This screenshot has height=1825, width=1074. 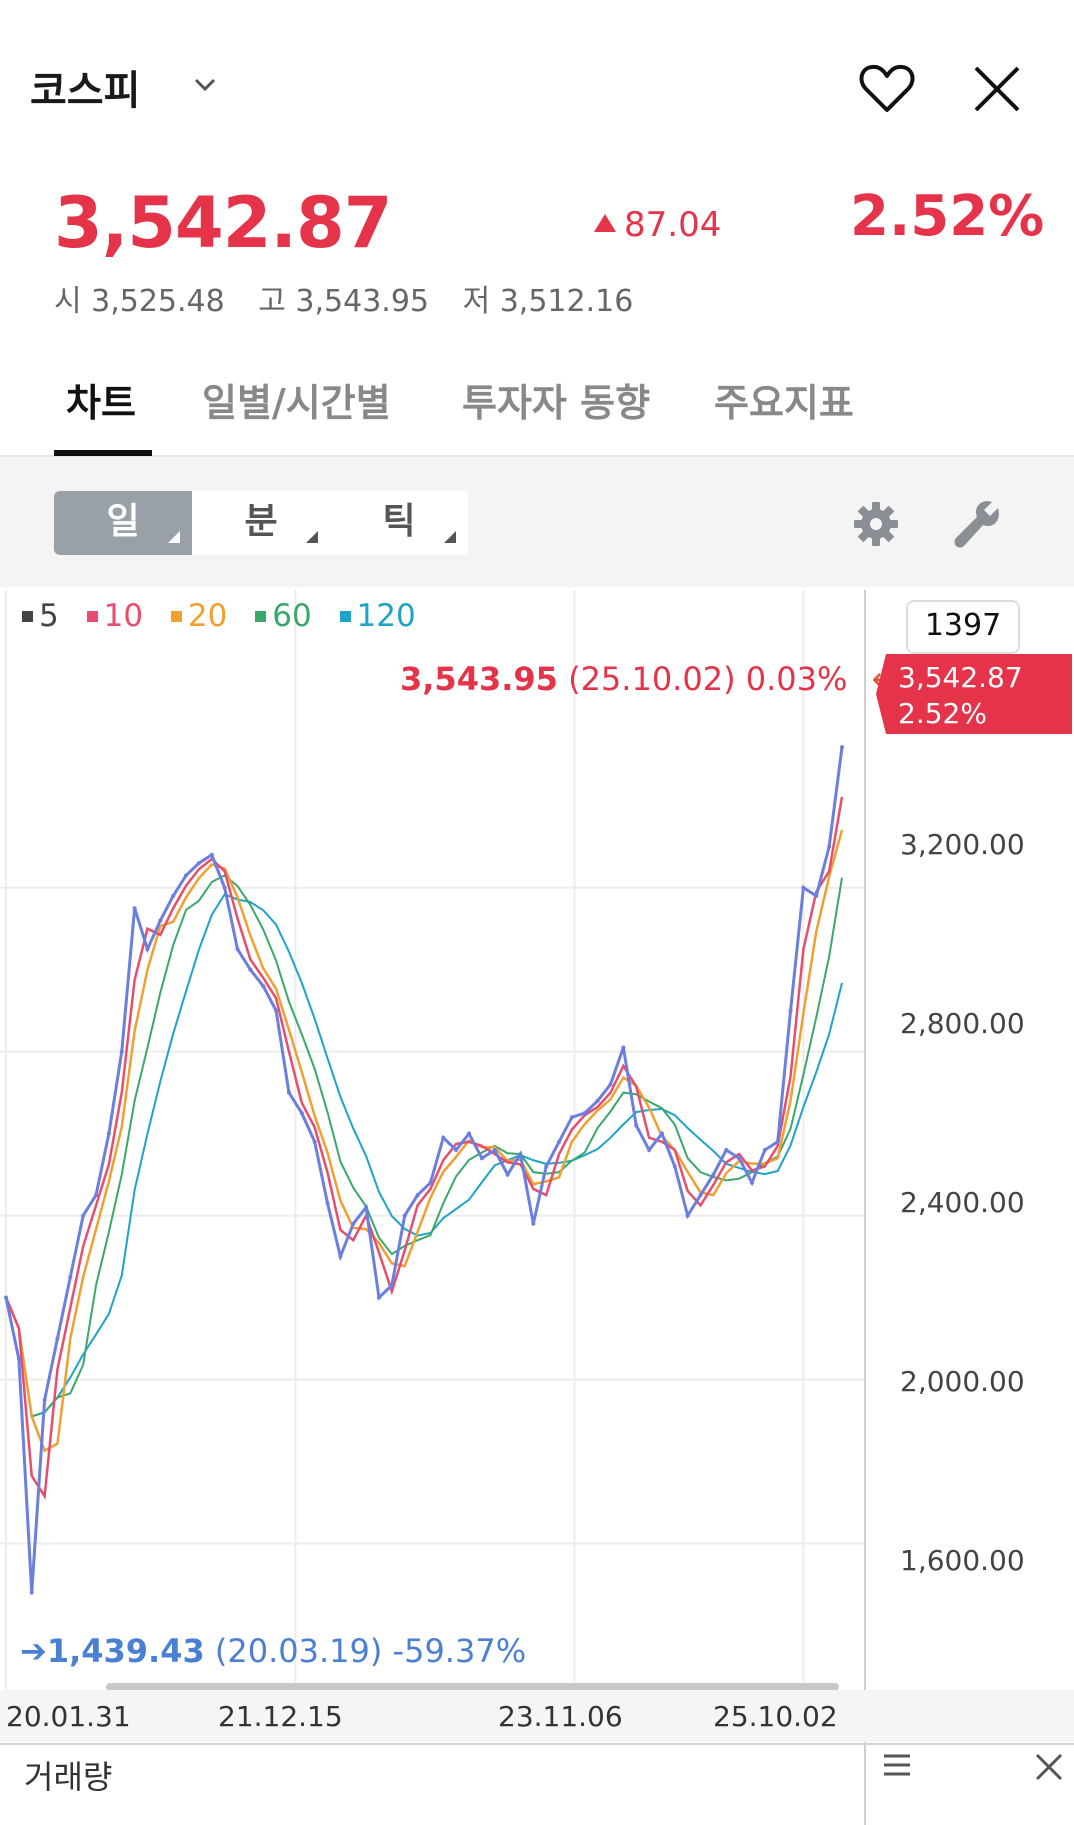 I want to click on period-daily-button: 일, so click(x=123, y=523).